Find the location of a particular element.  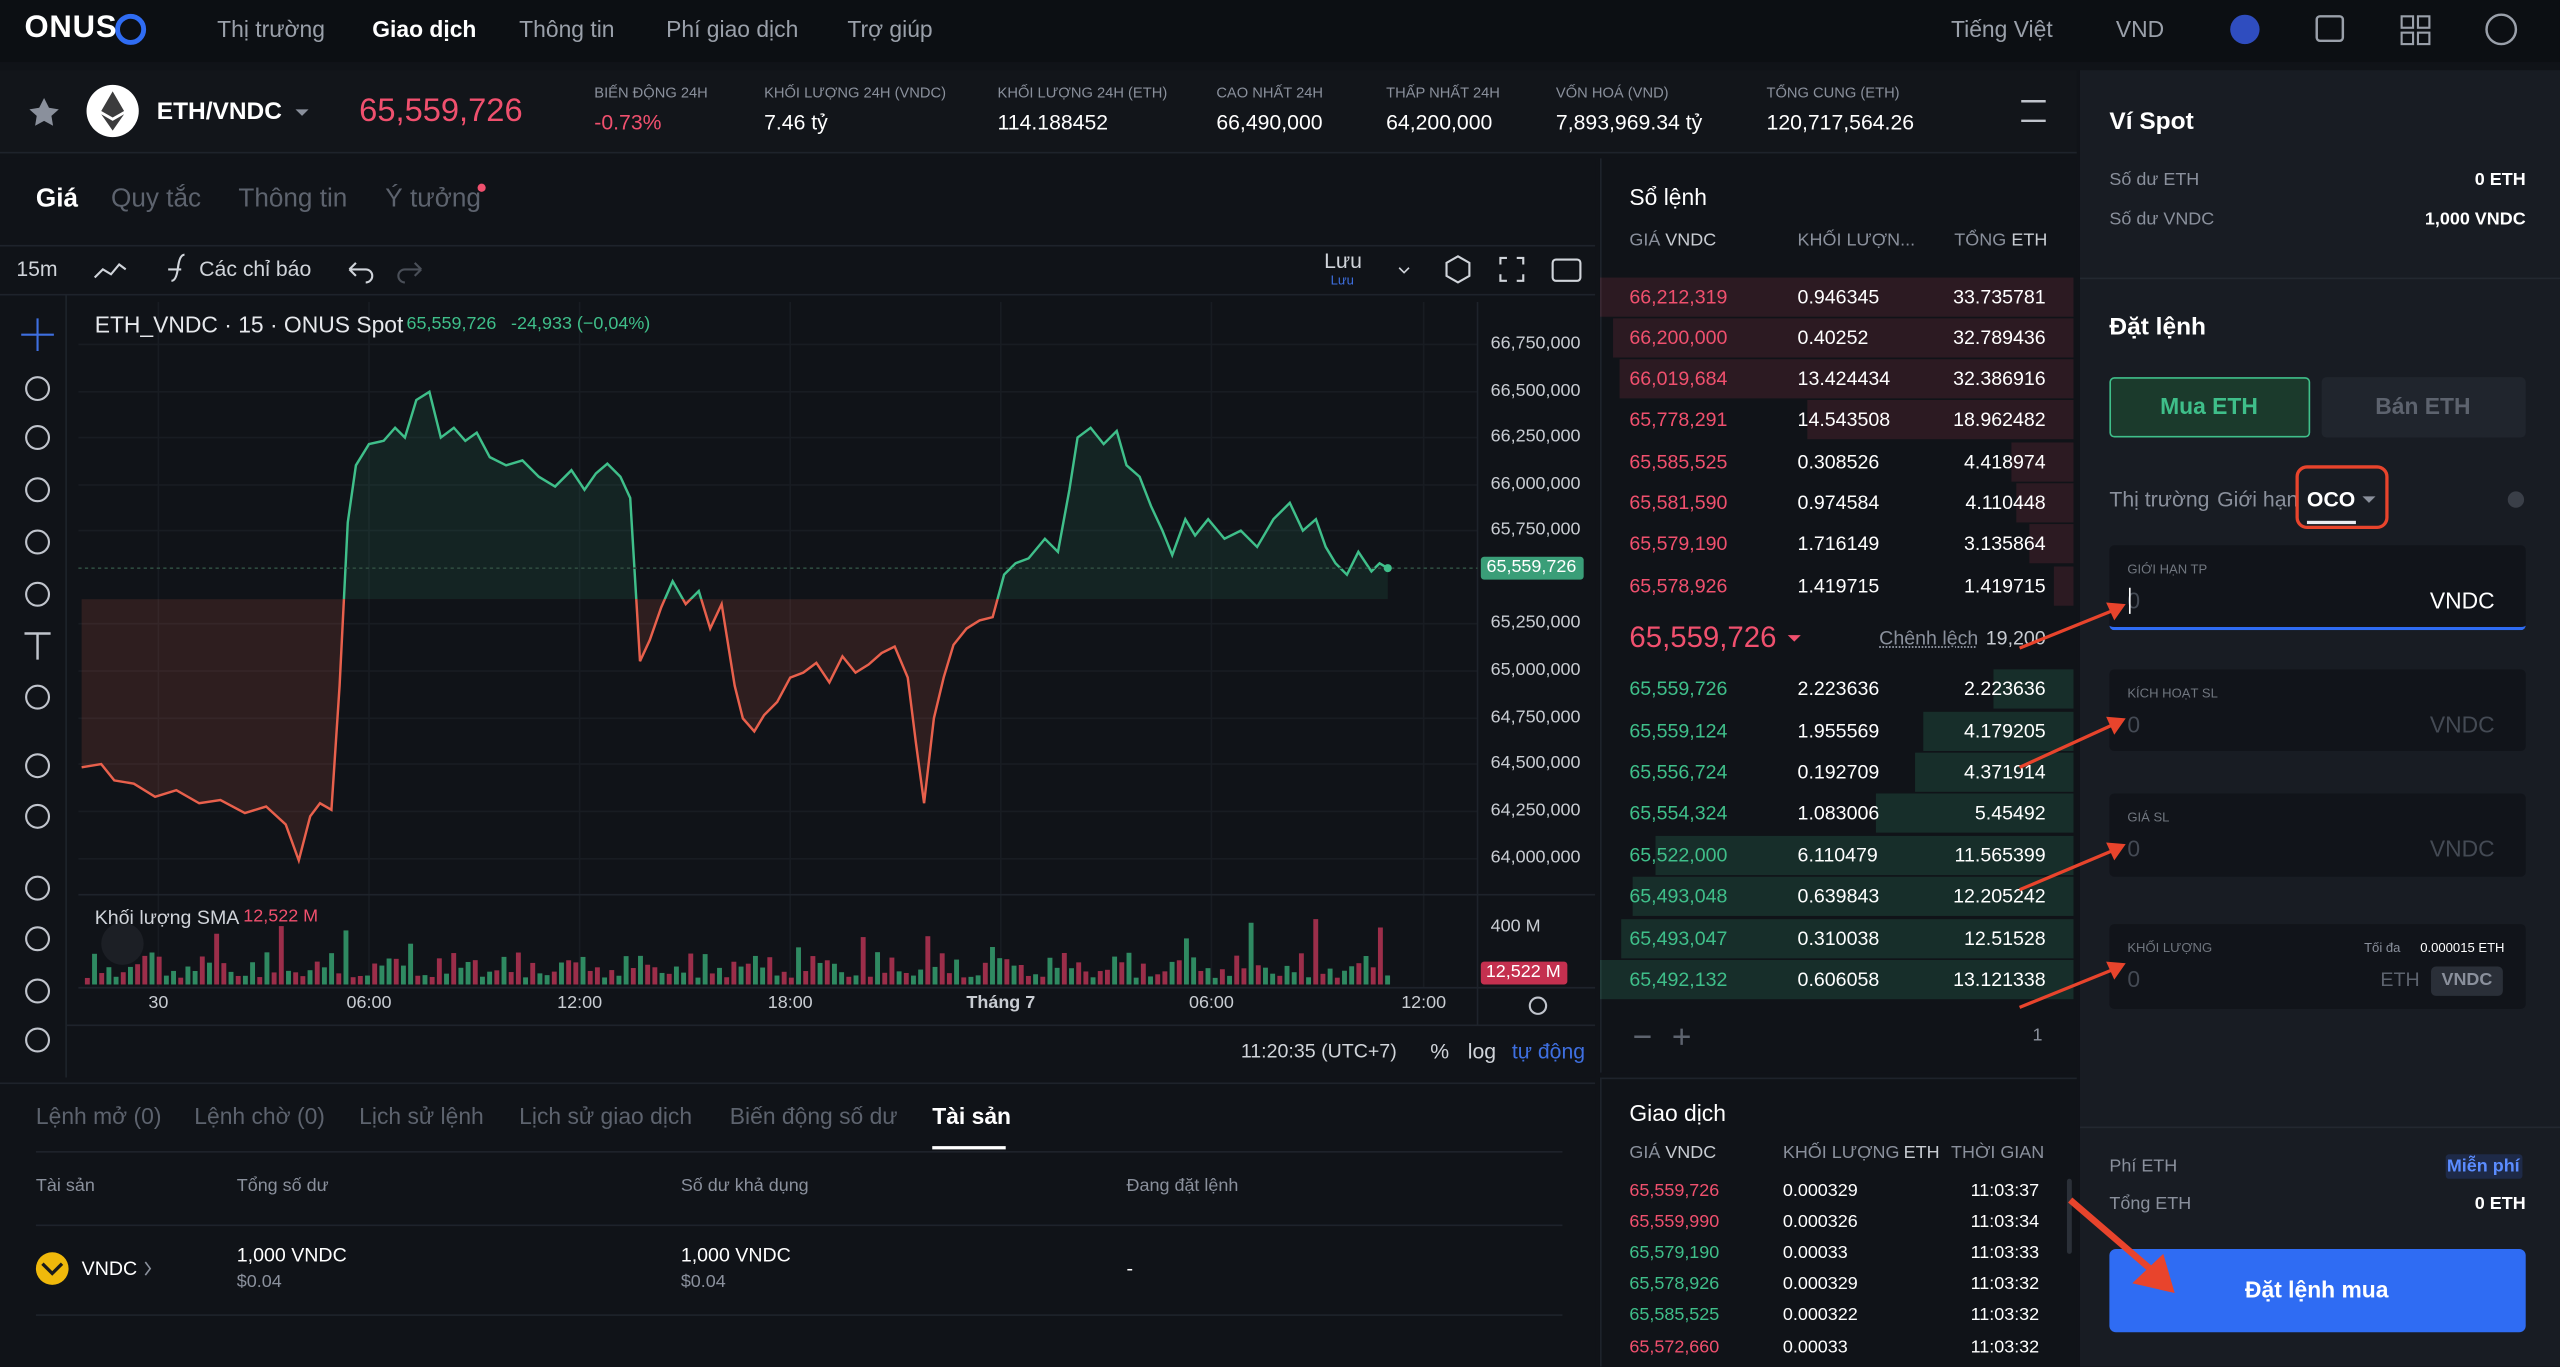

order-form-title: Đặt lệnh is located at coordinates (2158, 327).